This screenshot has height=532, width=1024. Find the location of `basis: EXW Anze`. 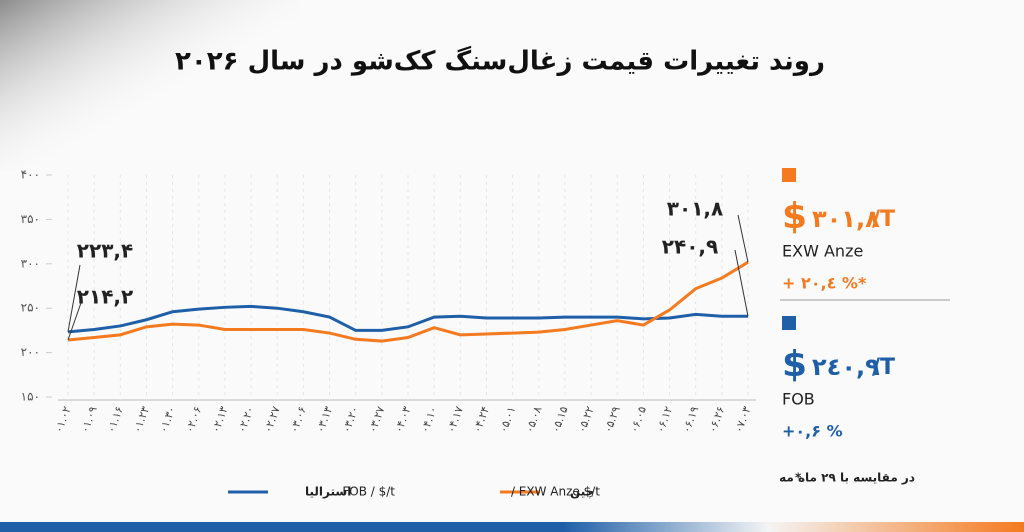

basis: EXW Anze is located at coordinates (822, 251).